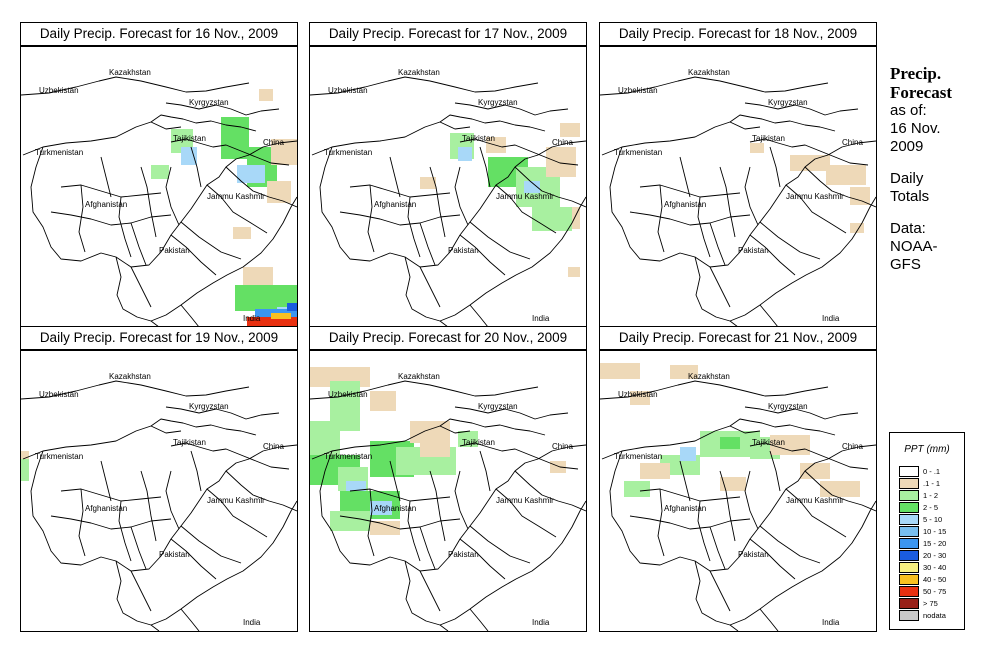 This screenshot has height=649, width=983. Describe the element at coordinates (908, 228) in the screenshot. I see `data-source-line: Data:` at that location.